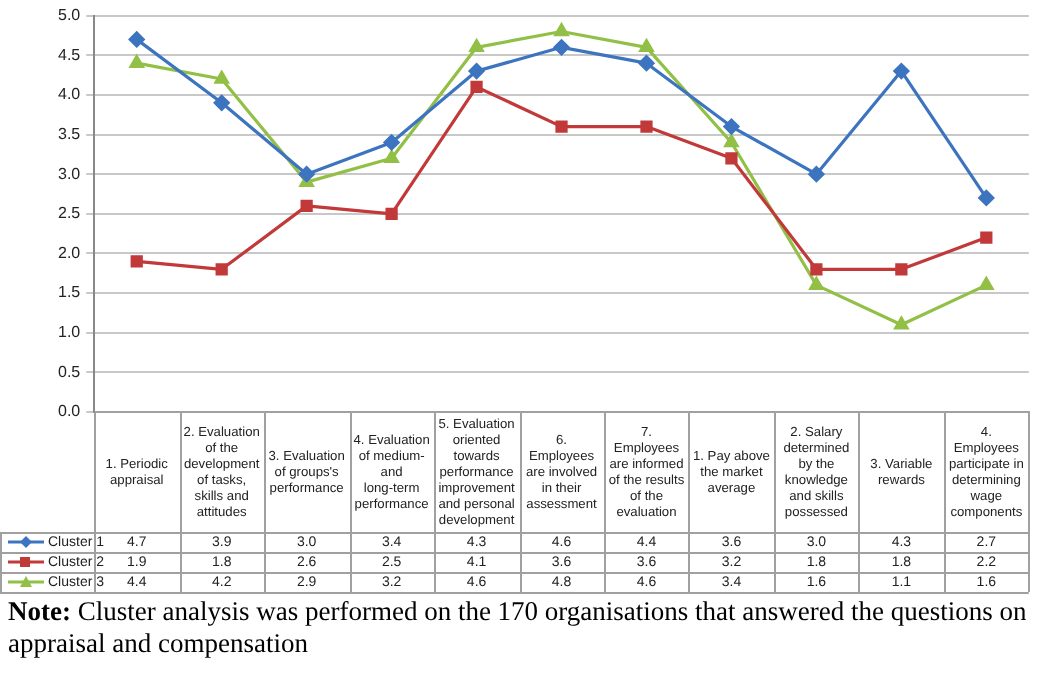 The image size is (1040, 678). Describe the element at coordinates (69, 252) in the screenshot. I see `y-tick-label: 2.0` at that location.